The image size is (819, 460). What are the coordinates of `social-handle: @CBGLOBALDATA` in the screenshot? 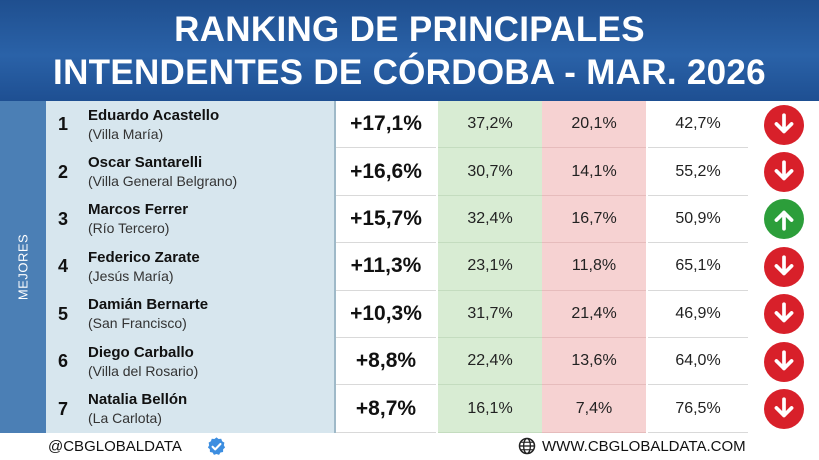 It's located at (115, 446).